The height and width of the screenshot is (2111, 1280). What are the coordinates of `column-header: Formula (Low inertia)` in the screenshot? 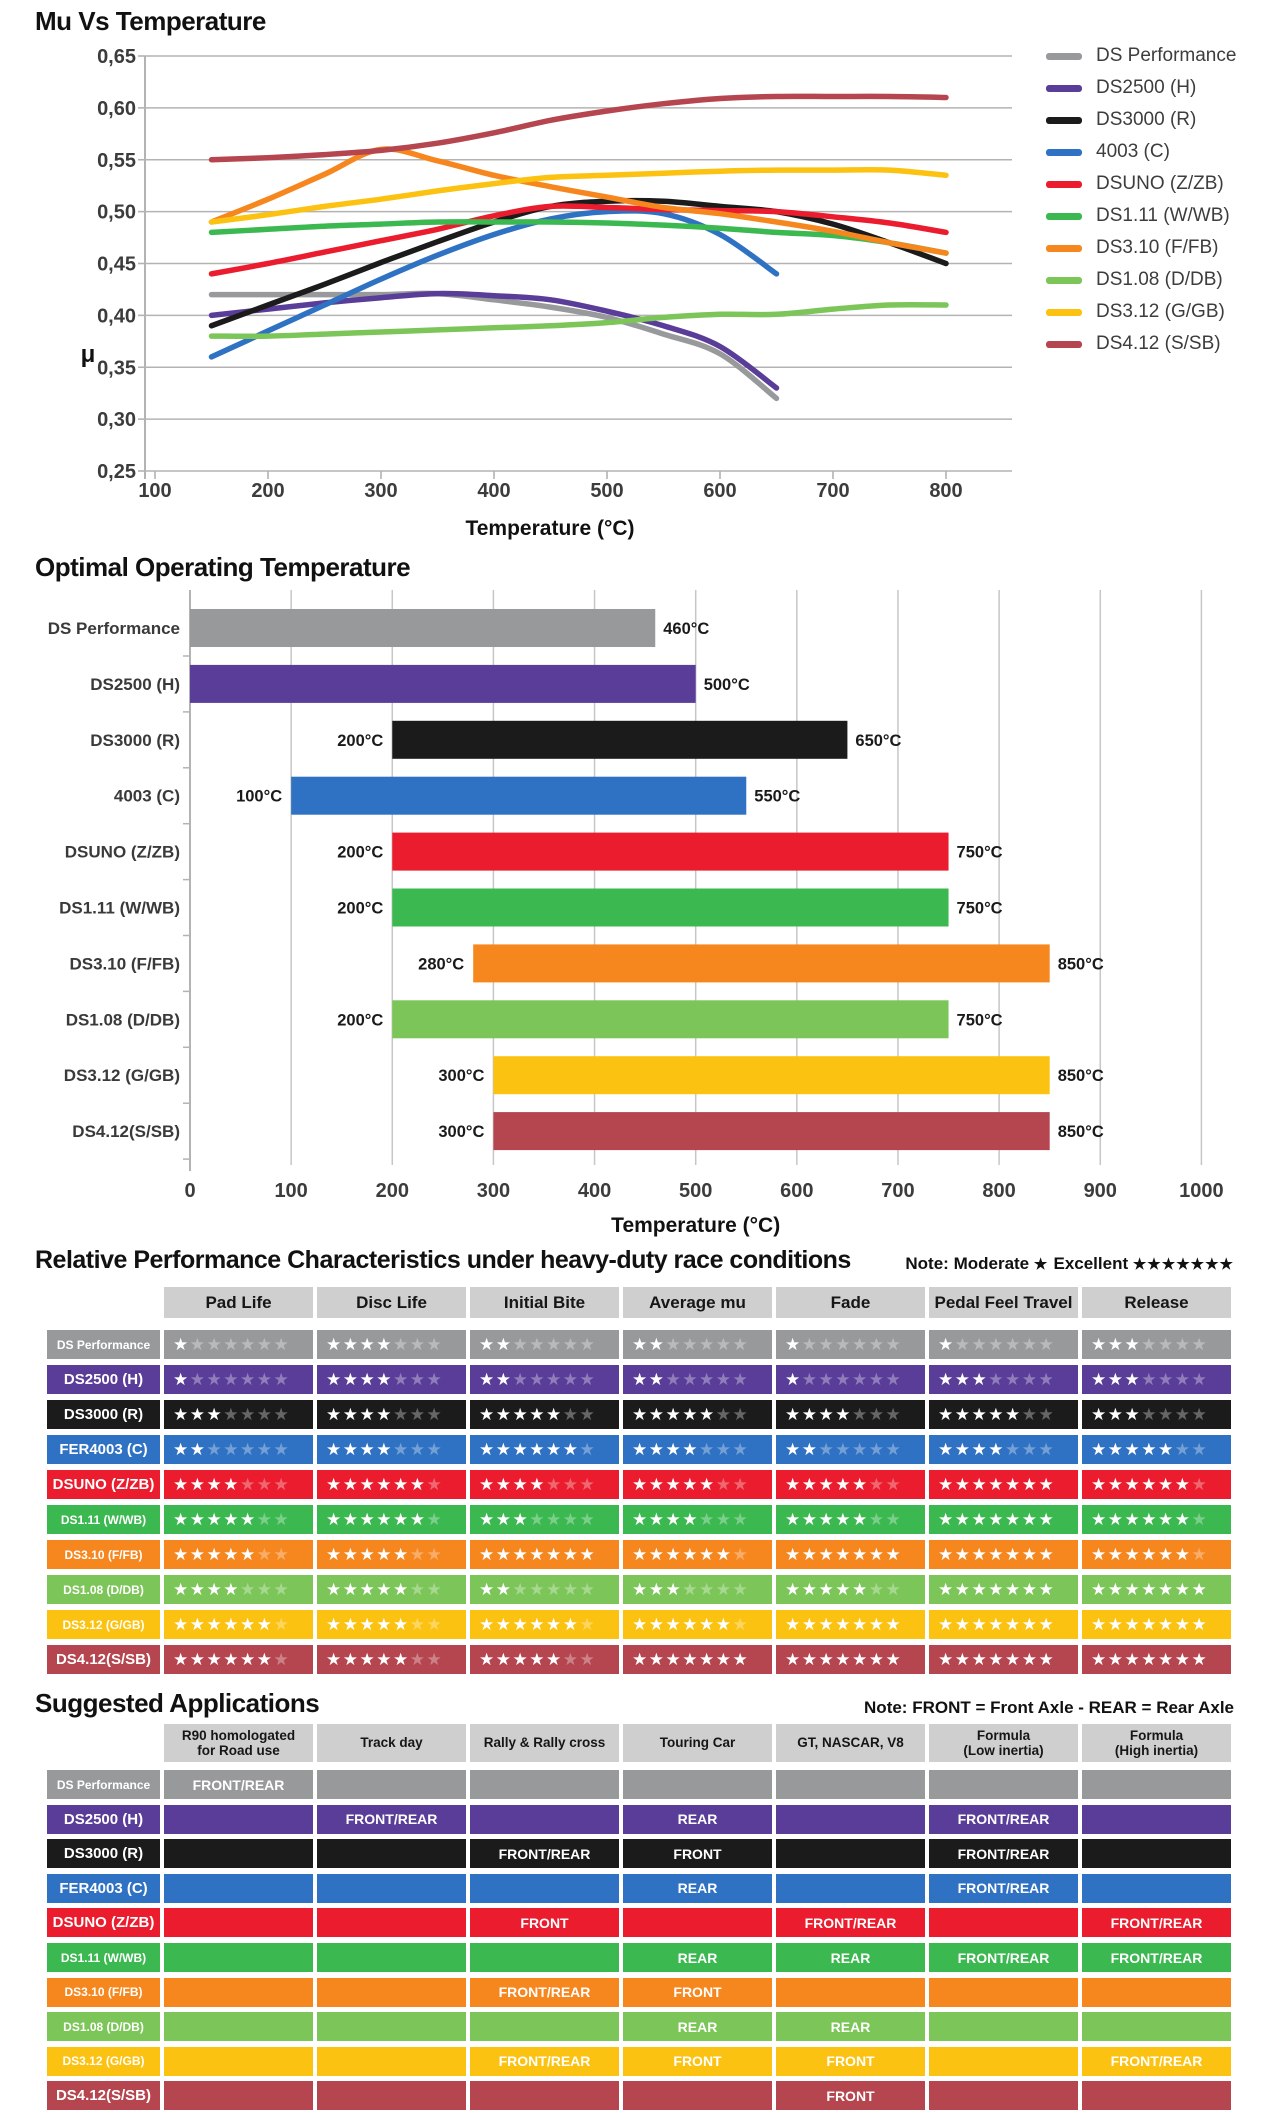 It's located at (1003, 1743).